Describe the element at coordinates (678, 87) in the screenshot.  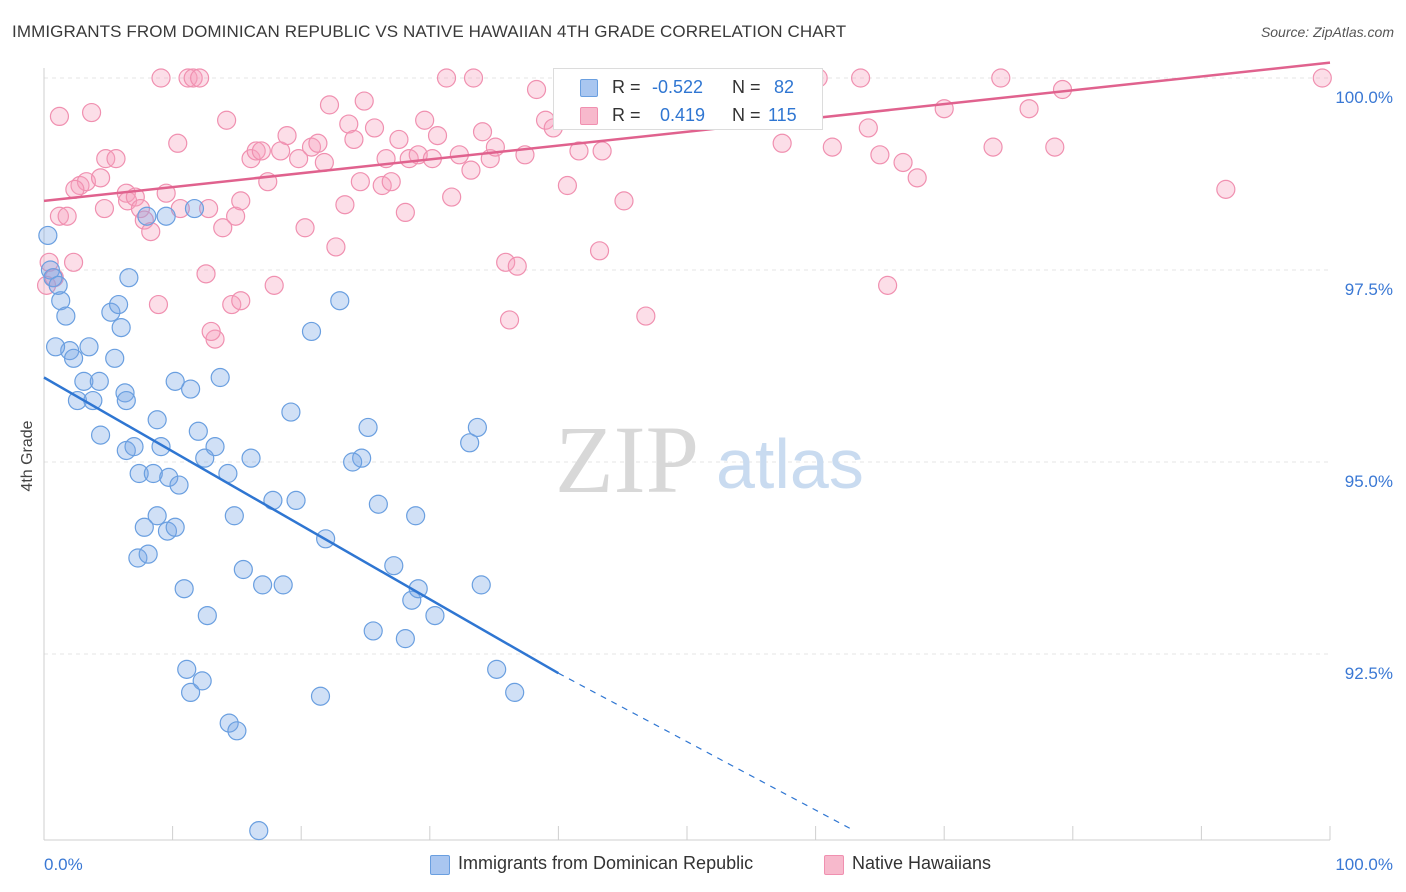
I see `legend-r-value: -0.522` at that location.